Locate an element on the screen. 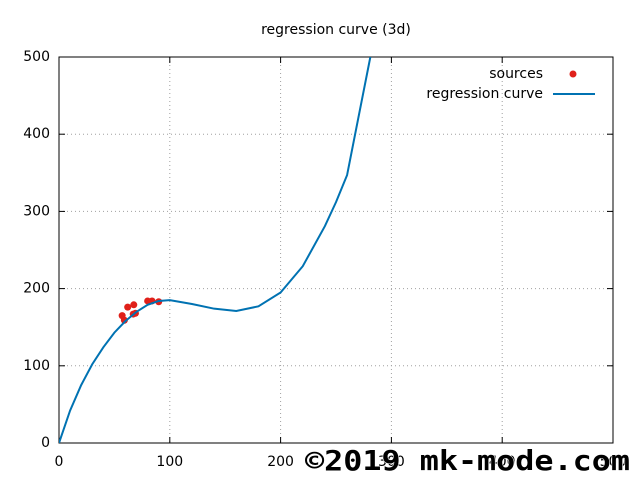 The width and height of the screenshot is (640, 480). x-tick-label: 100 is located at coordinates (169, 462).